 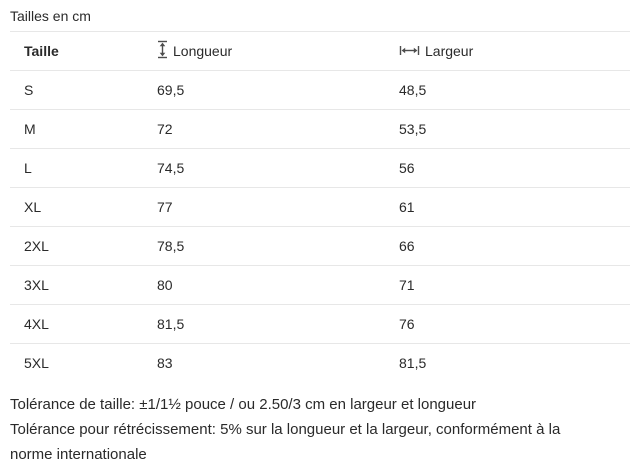 I want to click on length-cell: 69,5, so click(x=171, y=90).